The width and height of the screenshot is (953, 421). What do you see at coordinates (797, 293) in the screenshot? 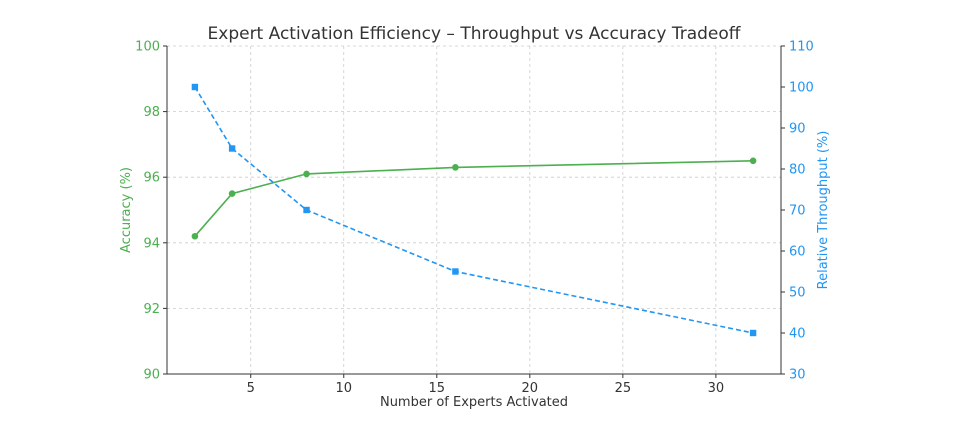
I see `y-right-tick-label: 50` at bounding box center [797, 293].